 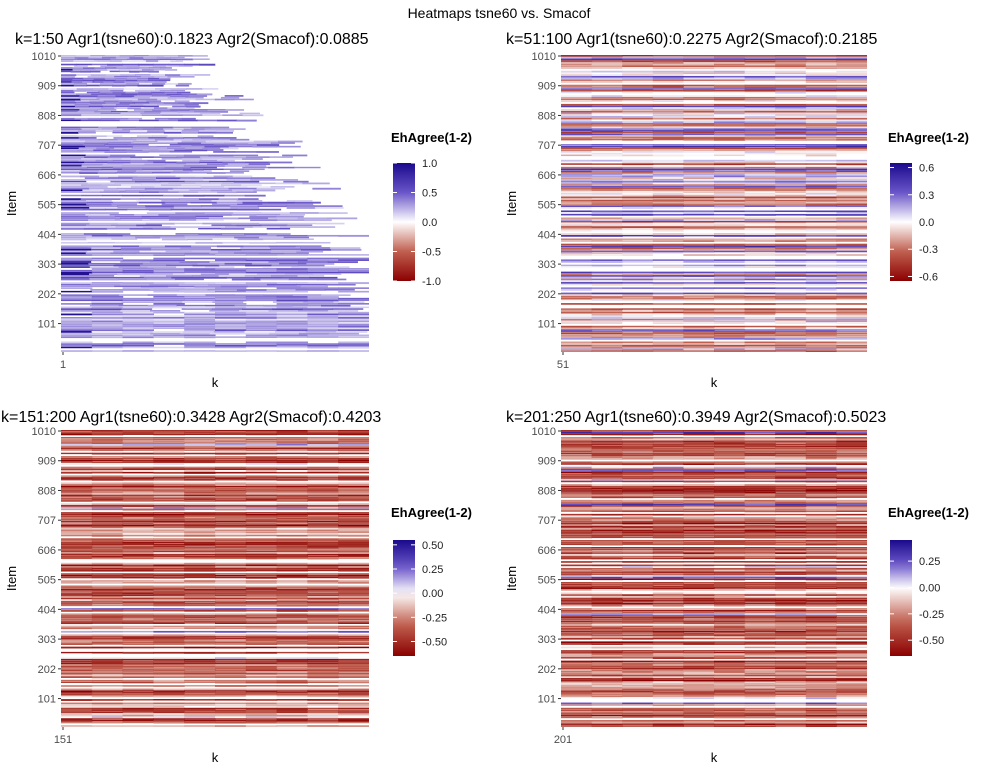 I want to click on legend-tick-label: 0.6, so click(x=926, y=169).